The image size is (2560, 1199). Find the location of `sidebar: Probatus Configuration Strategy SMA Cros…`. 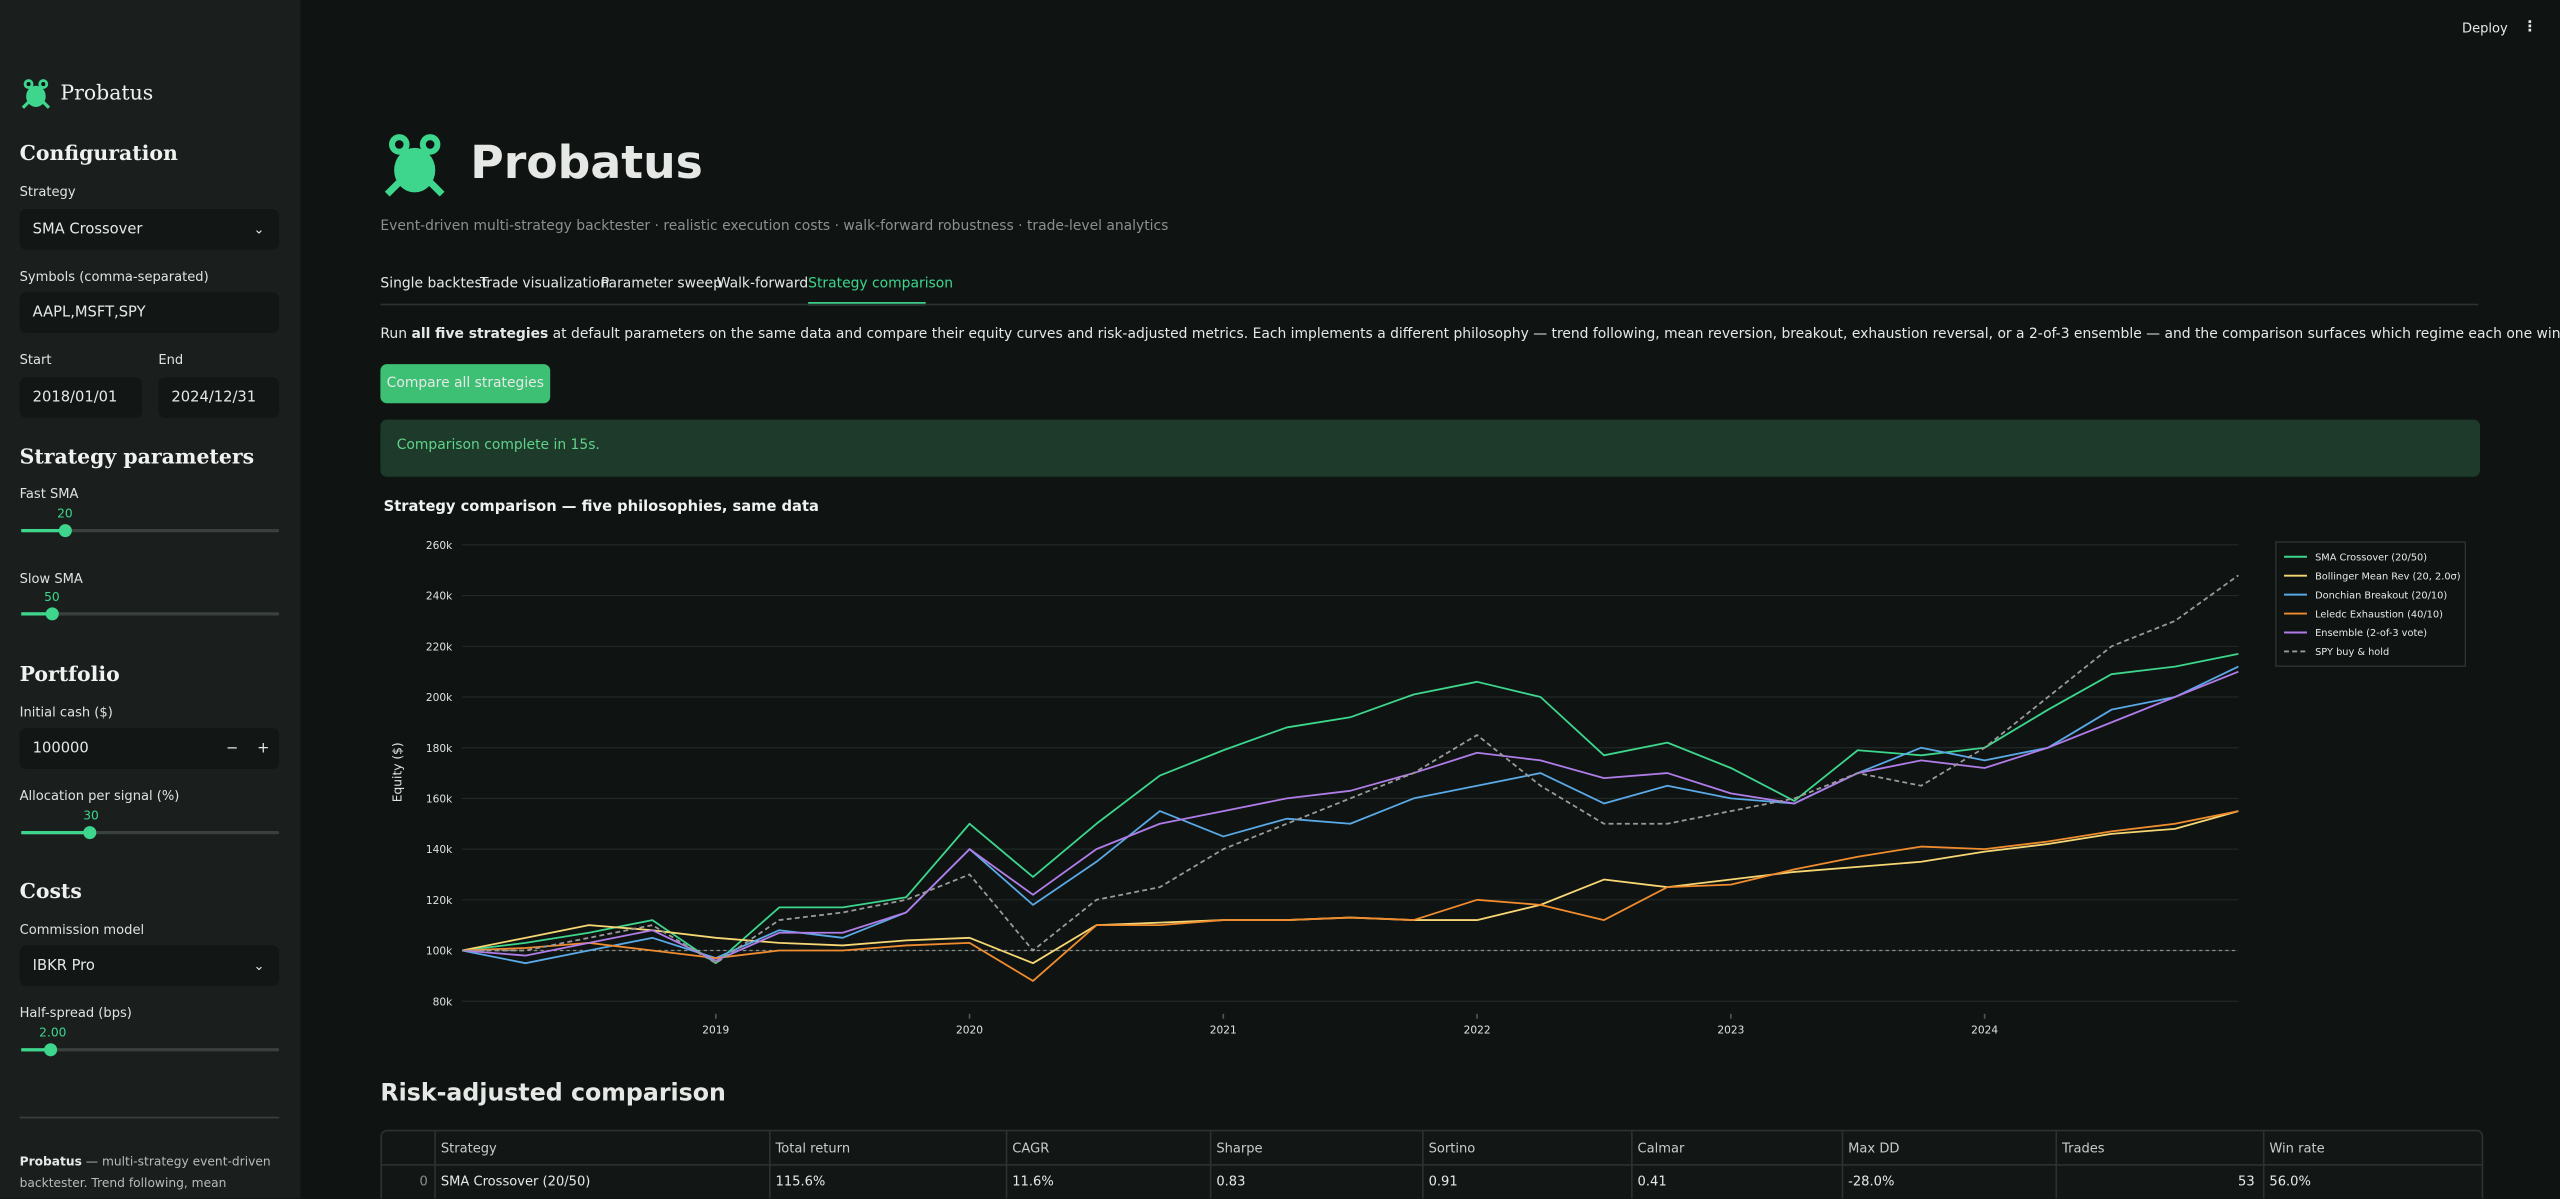

sidebar: Probatus Configuration Strategy SMA Cros… is located at coordinates (150, 599).